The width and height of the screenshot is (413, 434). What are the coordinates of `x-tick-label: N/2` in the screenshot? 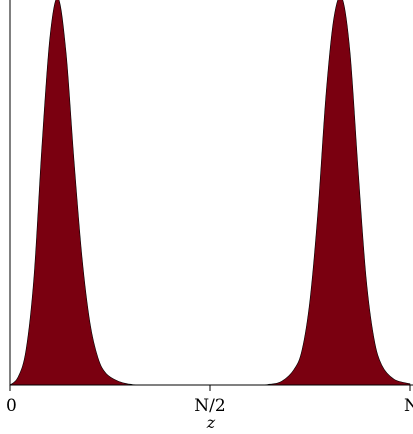 It's located at (209, 406).